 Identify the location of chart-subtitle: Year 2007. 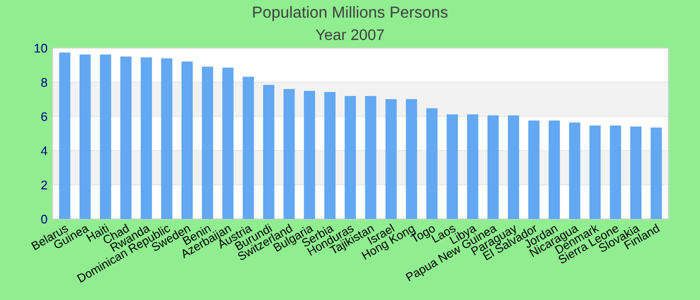
(350, 34).